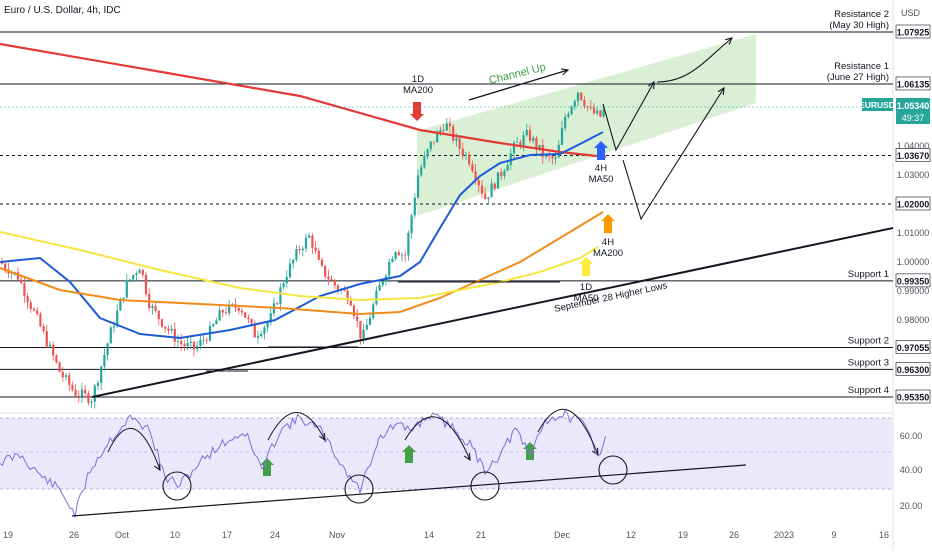 The image size is (932, 555). What do you see at coordinates (833, 535) in the screenshot?
I see `date-tick: 9` at bounding box center [833, 535].